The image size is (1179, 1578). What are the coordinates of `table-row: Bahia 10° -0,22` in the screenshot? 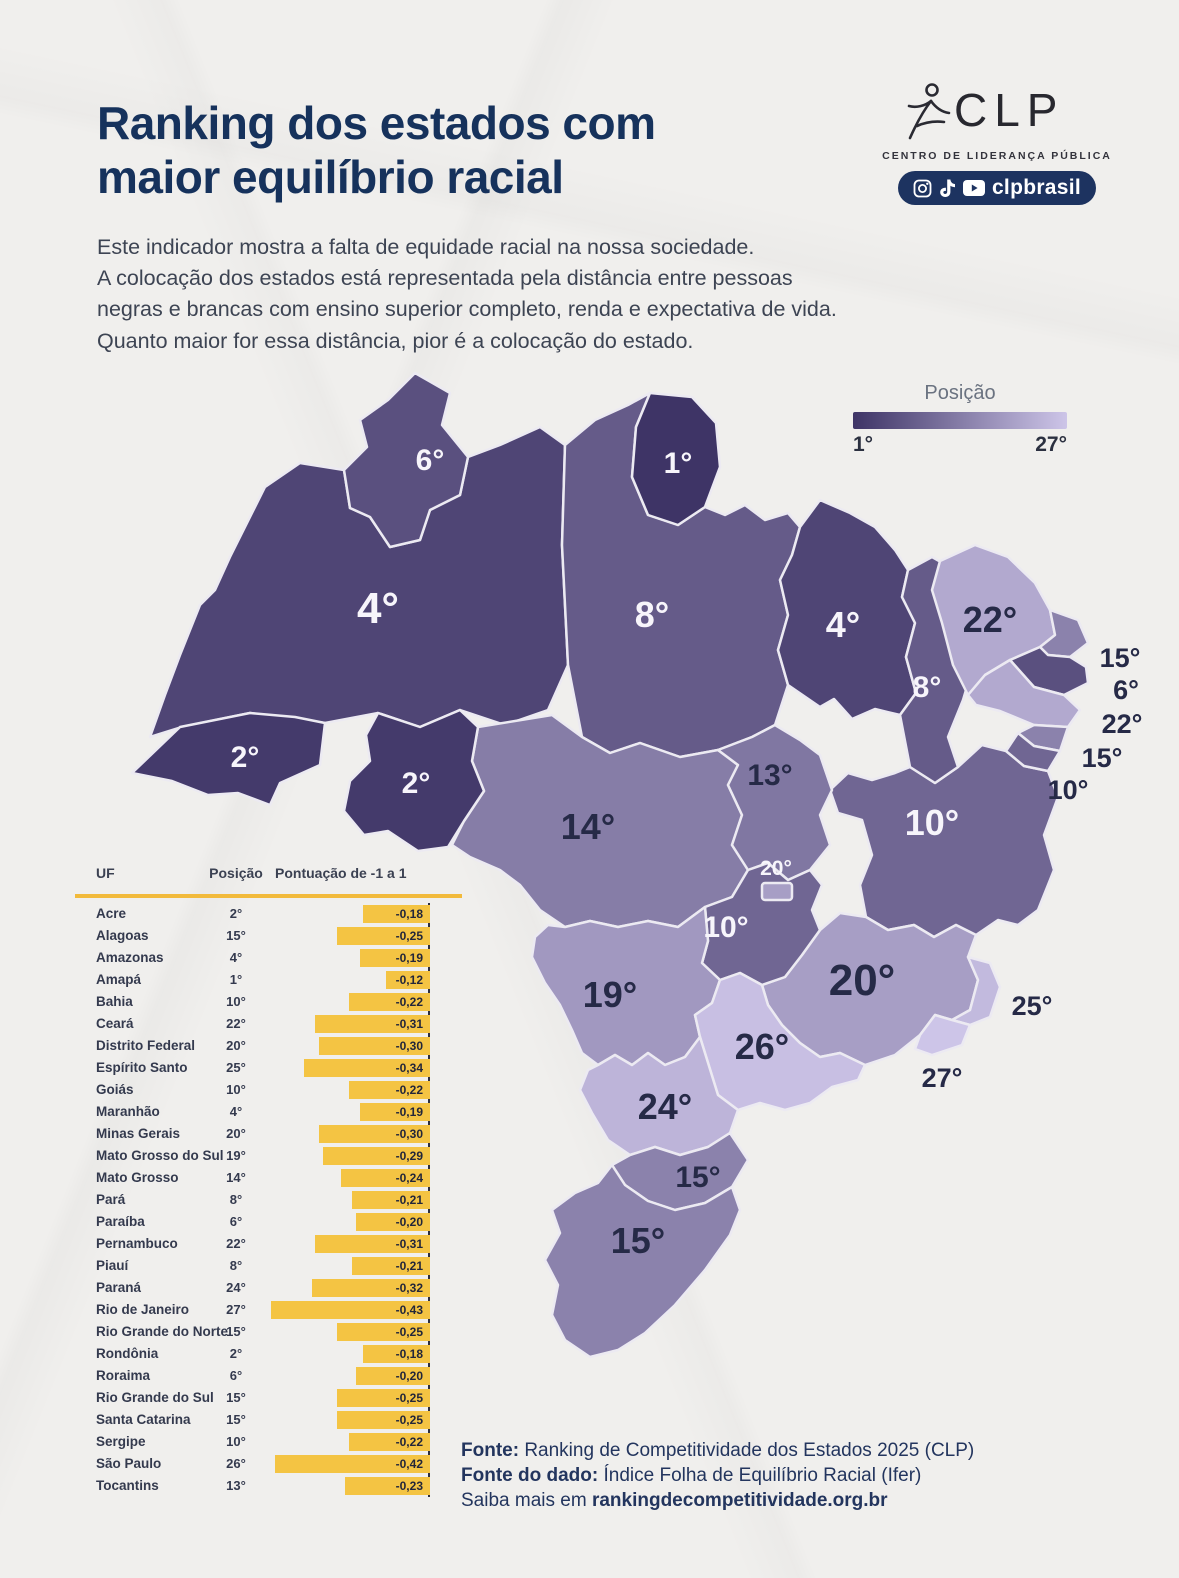 It's located at (268, 1002).